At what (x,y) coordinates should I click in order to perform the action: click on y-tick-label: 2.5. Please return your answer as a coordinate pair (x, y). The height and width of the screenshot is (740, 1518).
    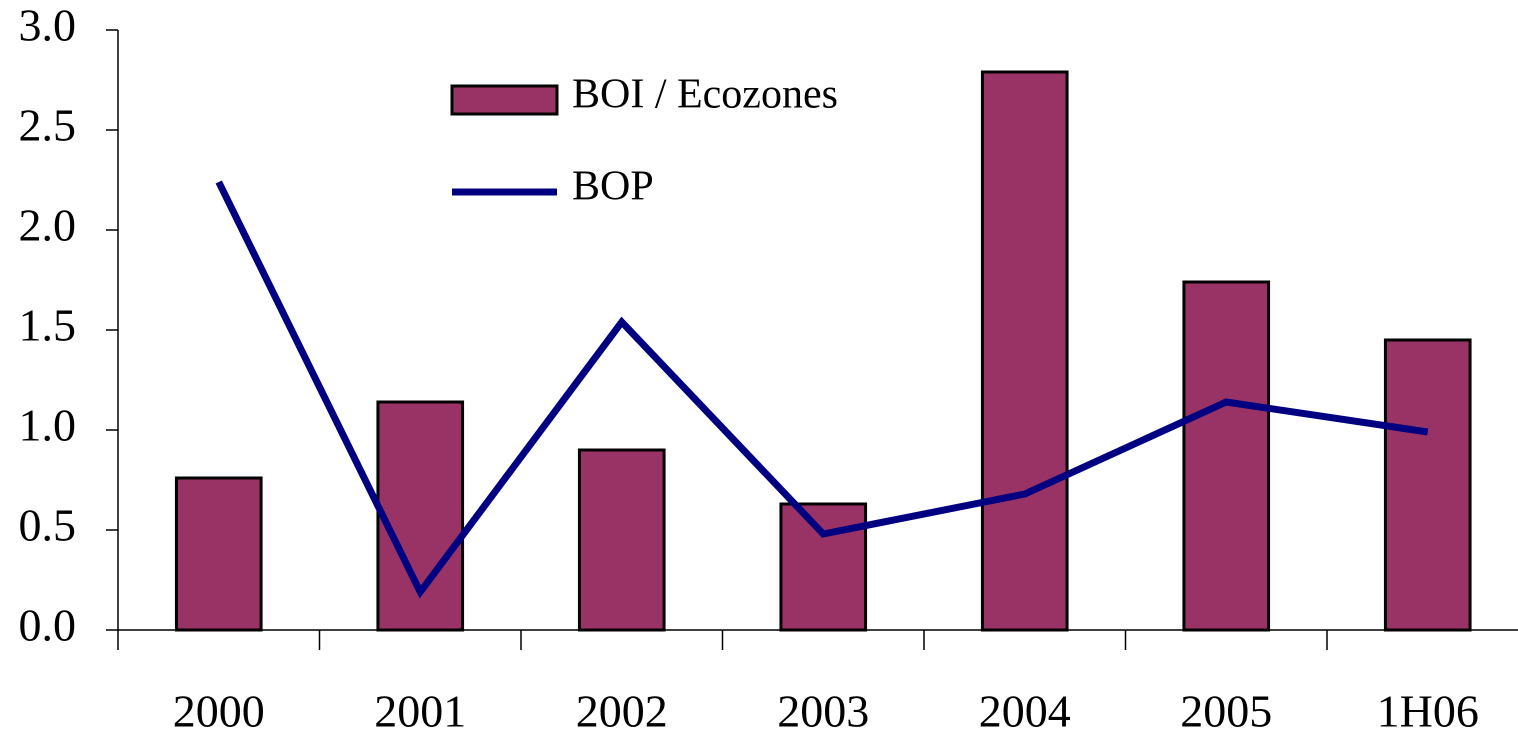
    Looking at the image, I should click on (48, 125).